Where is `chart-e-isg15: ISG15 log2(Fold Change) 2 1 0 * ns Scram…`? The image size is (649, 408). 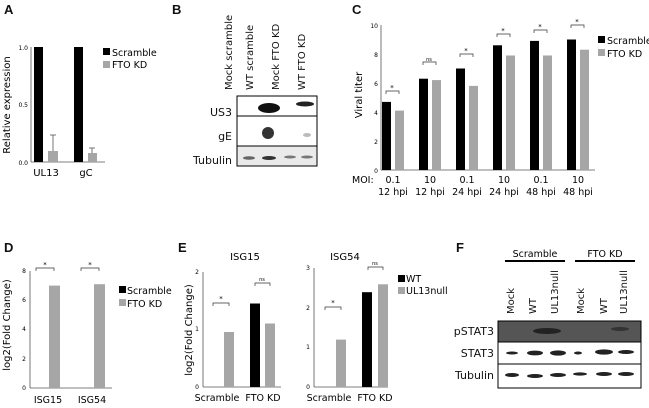
chart-e-isg15: ISG15 log2(Fold Change) 2 1 0 * ns Scram… is located at coordinates (232, 328).